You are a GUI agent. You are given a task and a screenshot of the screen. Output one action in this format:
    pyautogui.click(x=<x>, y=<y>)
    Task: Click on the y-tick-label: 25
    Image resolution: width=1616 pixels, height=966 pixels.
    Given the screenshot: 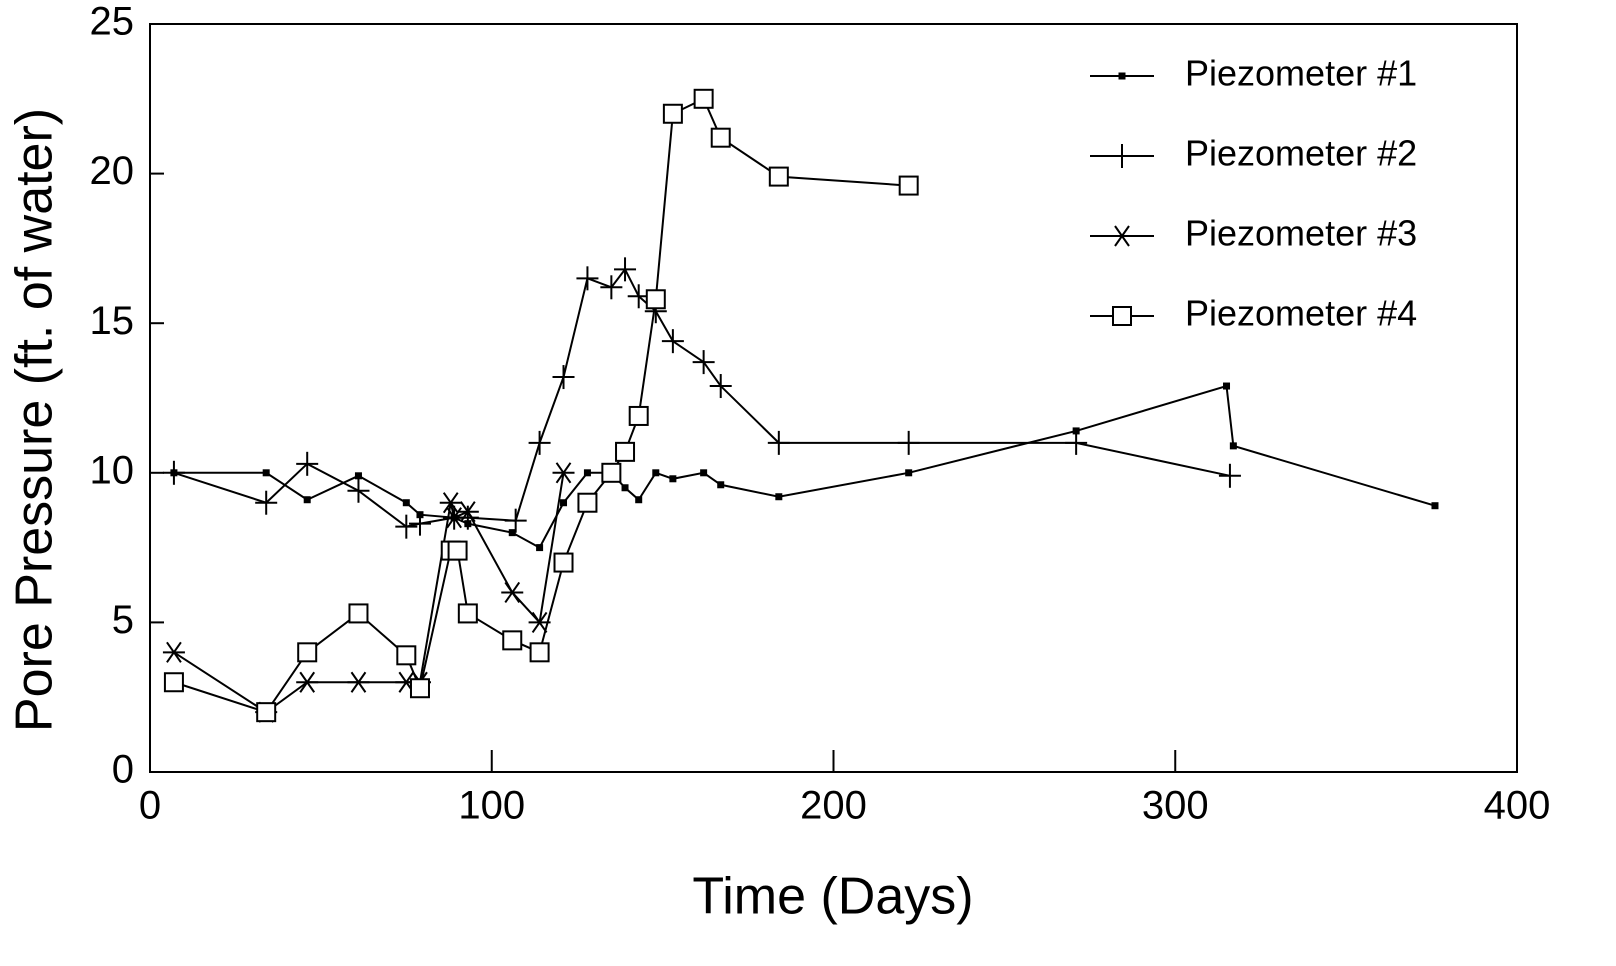 What is the action you would take?
    pyautogui.click(x=112, y=22)
    